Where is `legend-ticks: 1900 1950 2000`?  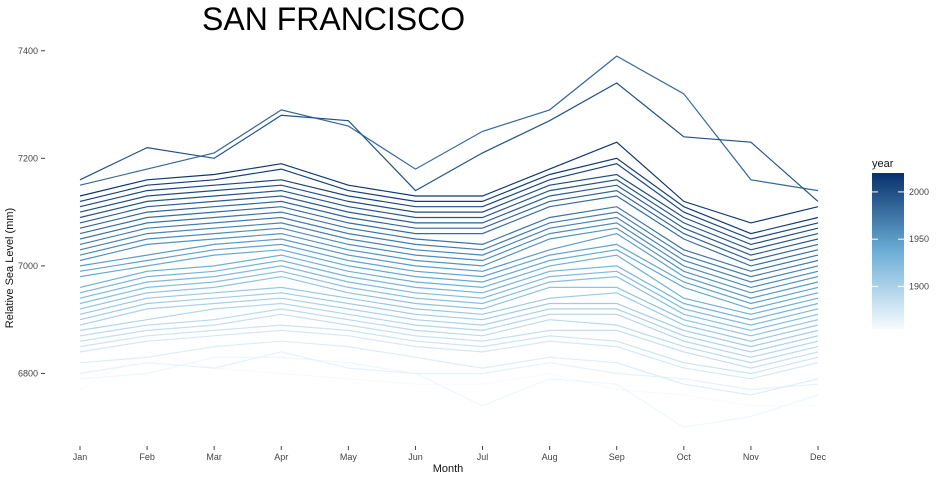
legend-ticks: 1900 1950 2000 is located at coordinates (900, 239).